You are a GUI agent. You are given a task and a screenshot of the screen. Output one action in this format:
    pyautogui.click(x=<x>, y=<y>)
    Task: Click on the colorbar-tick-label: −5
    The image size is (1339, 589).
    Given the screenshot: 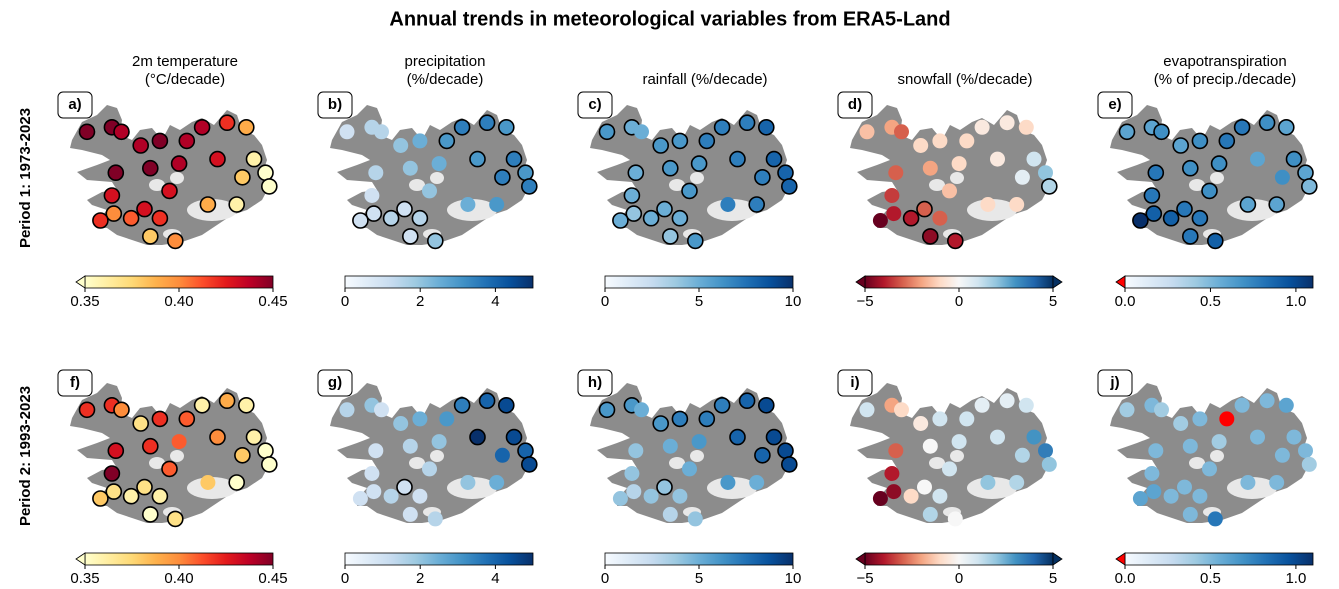 What is the action you would take?
    pyautogui.click(x=864, y=301)
    